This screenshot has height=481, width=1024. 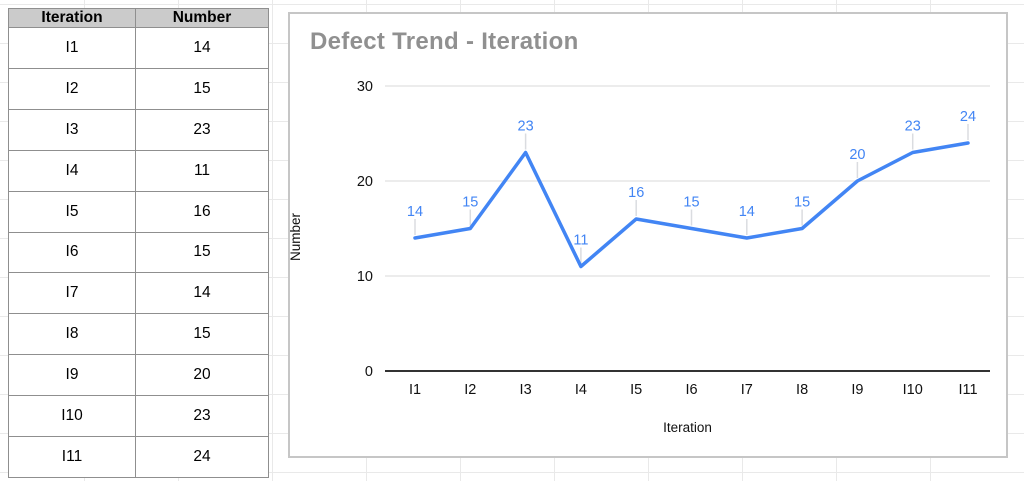 What do you see at coordinates (967, 390) in the screenshot?
I see `x-tick-label: I11` at bounding box center [967, 390].